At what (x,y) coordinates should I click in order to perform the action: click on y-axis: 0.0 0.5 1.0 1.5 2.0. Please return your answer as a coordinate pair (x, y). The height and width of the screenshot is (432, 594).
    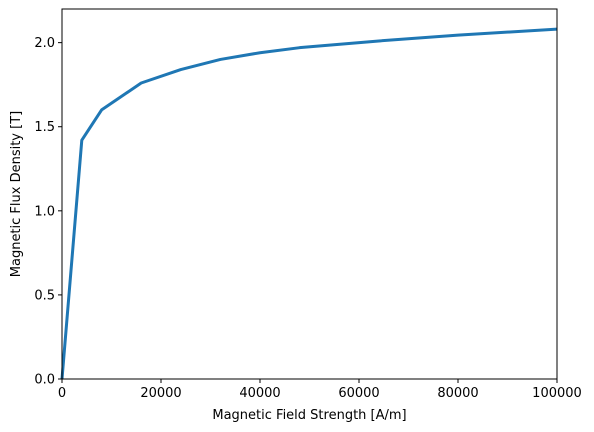
    Looking at the image, I should click on (48, 212).